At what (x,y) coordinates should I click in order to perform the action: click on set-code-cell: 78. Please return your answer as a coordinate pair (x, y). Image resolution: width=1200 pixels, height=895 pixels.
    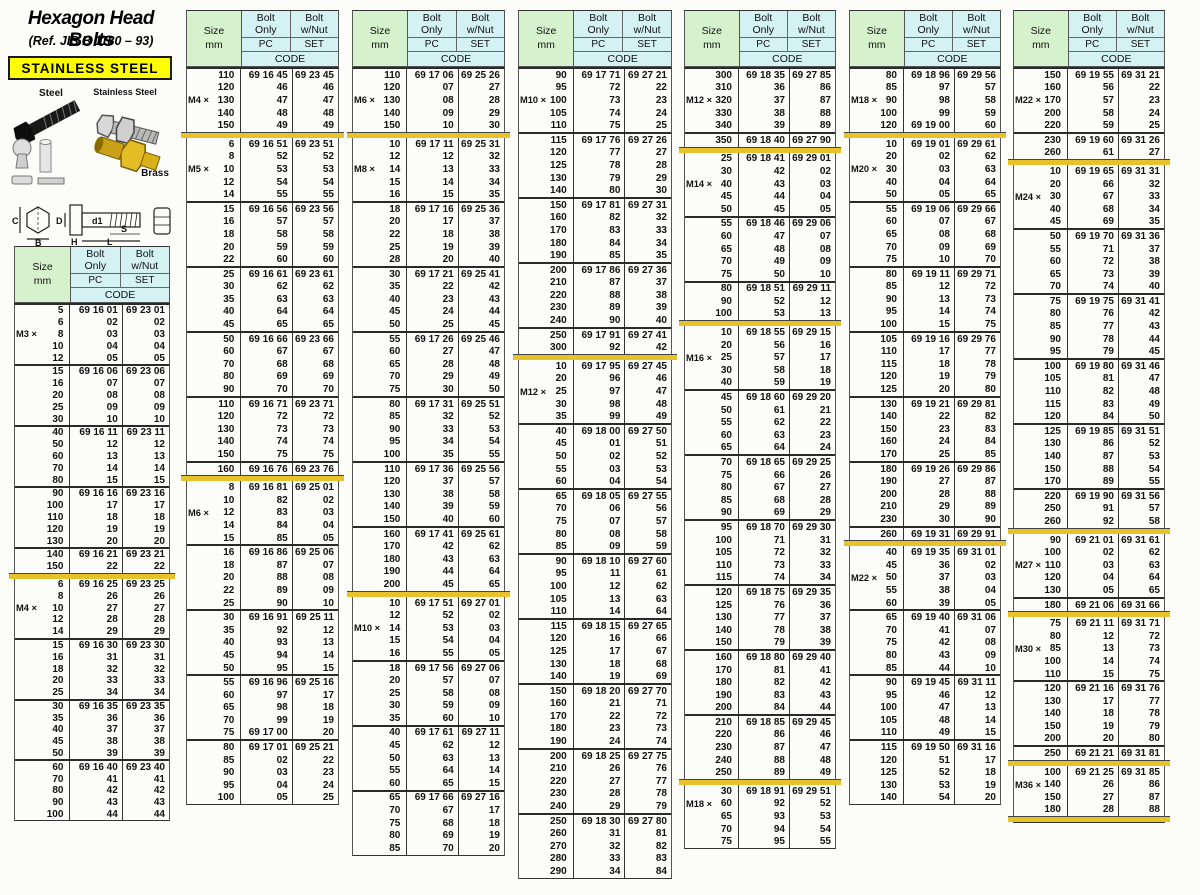
    Looking at the image, I should click on (990, 364).